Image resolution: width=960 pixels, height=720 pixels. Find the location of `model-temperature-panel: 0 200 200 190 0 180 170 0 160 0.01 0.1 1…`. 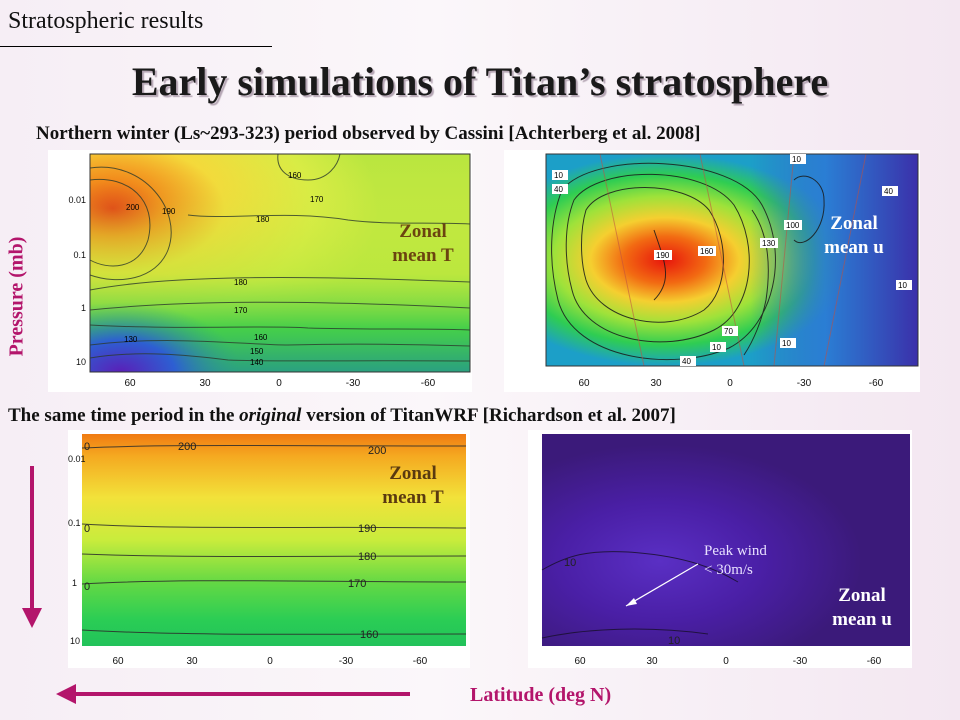

model-temperature-panel: 0 200 200 190 0 180 170 0 160 0.01 0.1 1… is located at coordinates (269, 549).